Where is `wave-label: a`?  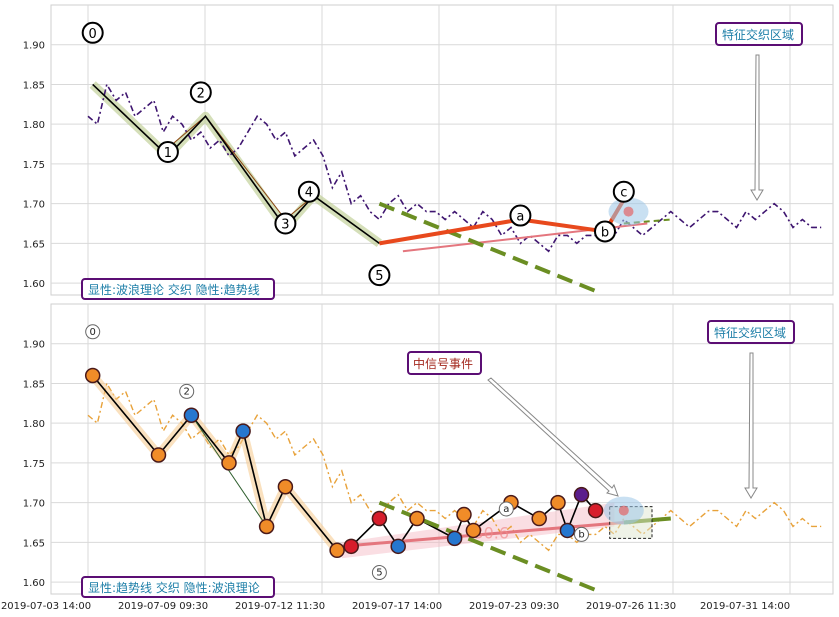
wave-label: a is located at coordinates (506, 509).